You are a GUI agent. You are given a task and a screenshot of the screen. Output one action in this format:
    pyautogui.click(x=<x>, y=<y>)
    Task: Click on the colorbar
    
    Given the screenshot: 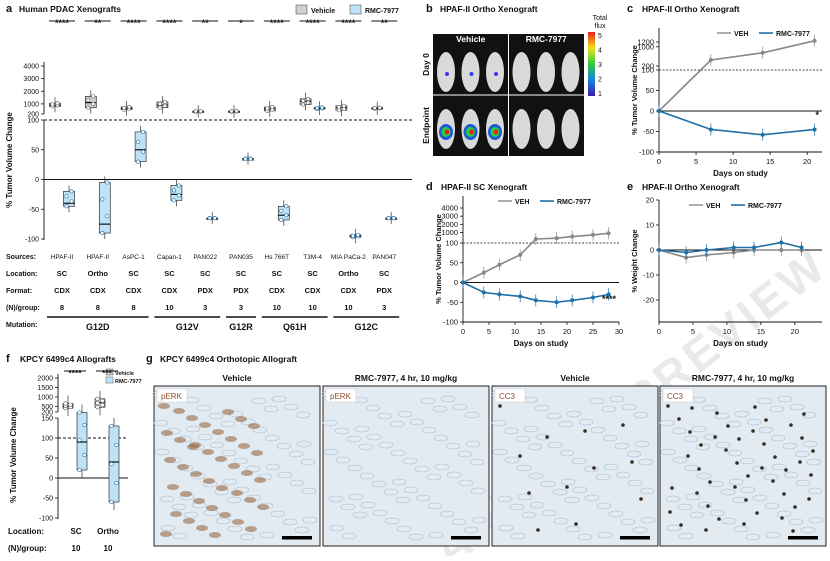 What is the action you would take?
    pyautogui.click(x=591, y=64)
    